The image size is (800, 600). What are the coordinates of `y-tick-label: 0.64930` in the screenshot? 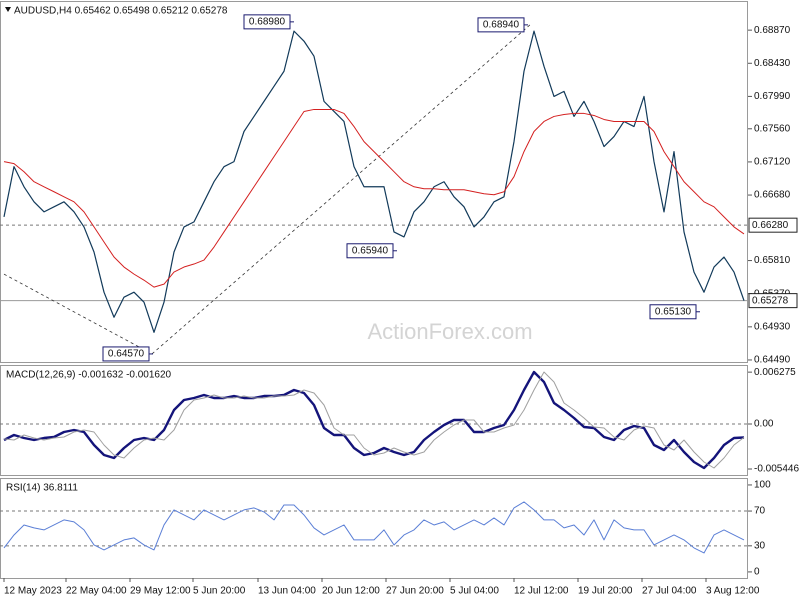 It's located at (772, 326).